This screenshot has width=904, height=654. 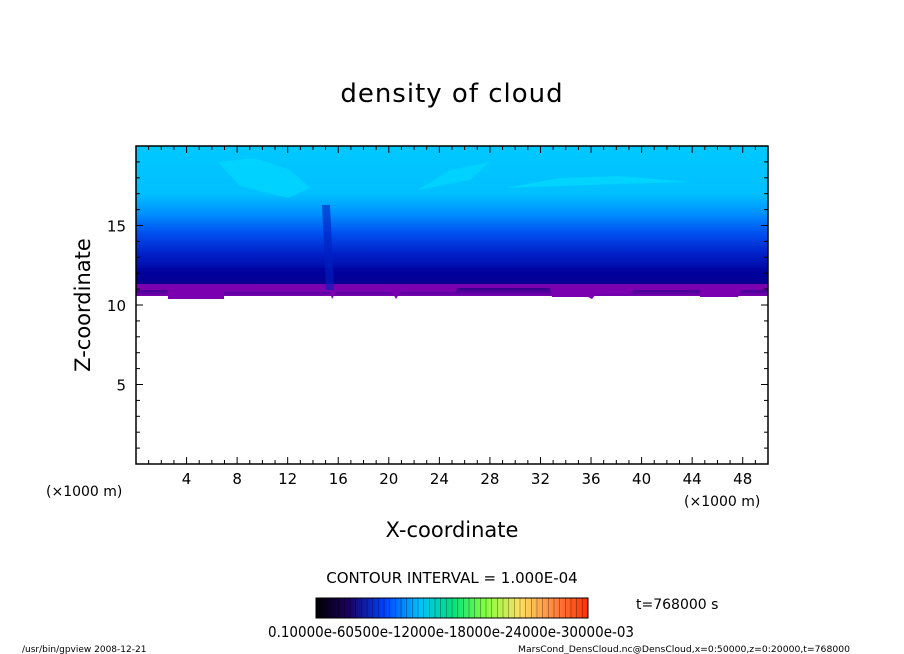 I want to click on x-tick-label: 4, so click(x=187, y=479).